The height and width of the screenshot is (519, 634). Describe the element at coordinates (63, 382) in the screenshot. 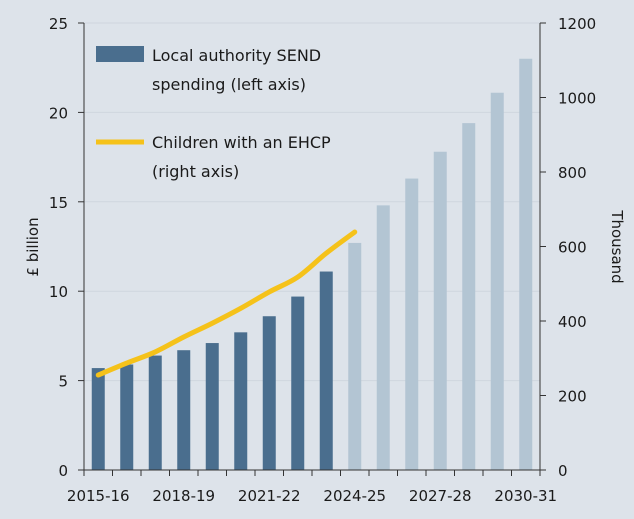

I see `y-tick-label: 5` at that location.